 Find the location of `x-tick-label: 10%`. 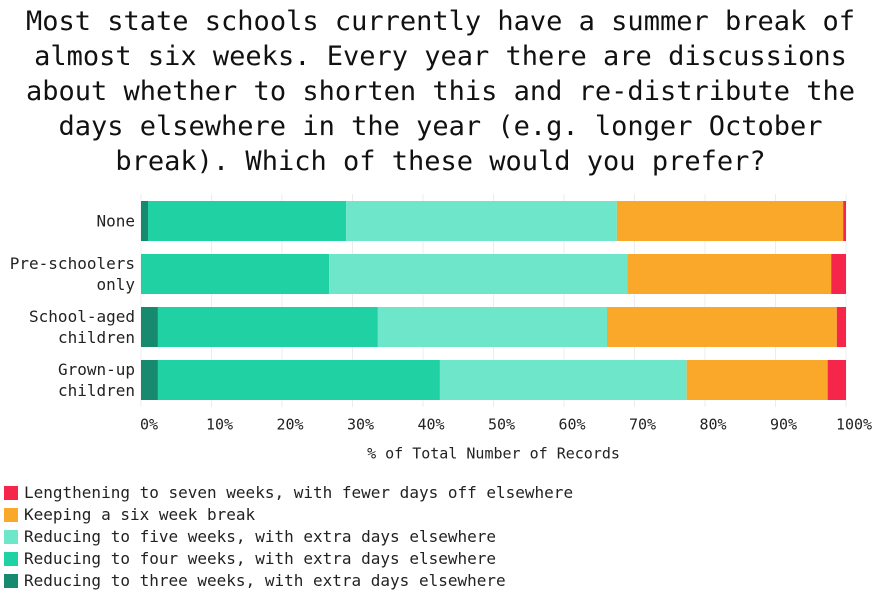

x-tick-label: 10% is located at coordinates (219, 425).